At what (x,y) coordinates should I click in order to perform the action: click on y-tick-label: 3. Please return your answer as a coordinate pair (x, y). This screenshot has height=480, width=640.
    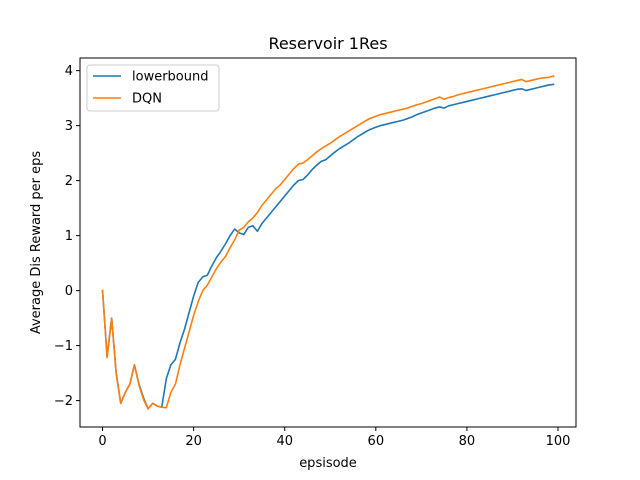
    Looking at the image, I should click on (69, 126).